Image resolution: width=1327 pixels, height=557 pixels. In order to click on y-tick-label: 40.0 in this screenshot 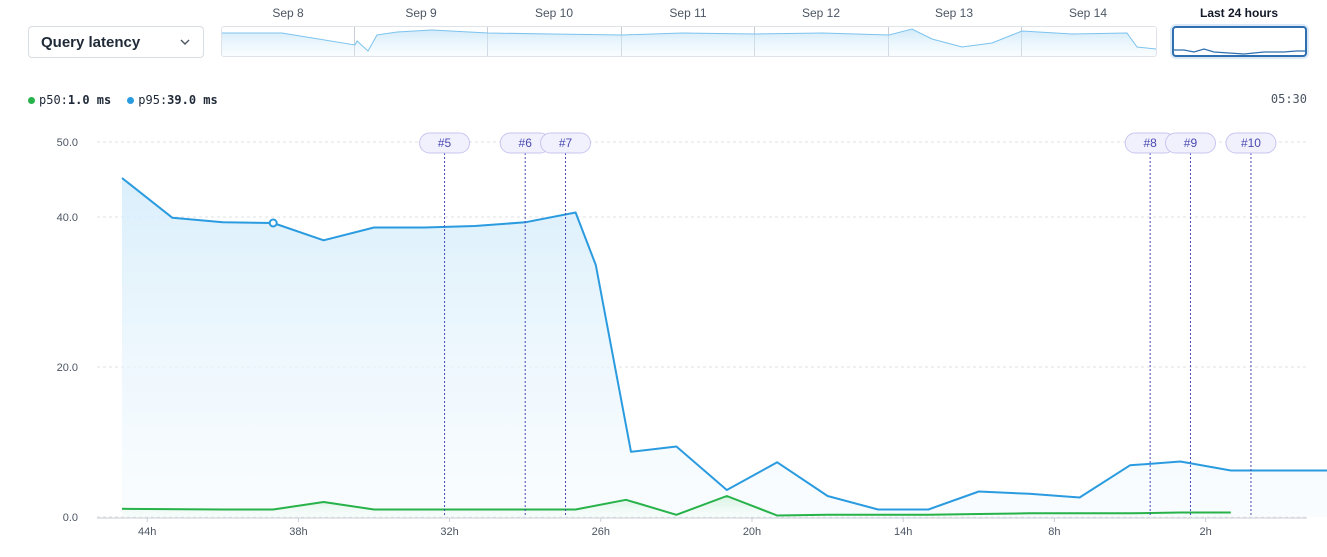, I will do `click(67, 218)`.